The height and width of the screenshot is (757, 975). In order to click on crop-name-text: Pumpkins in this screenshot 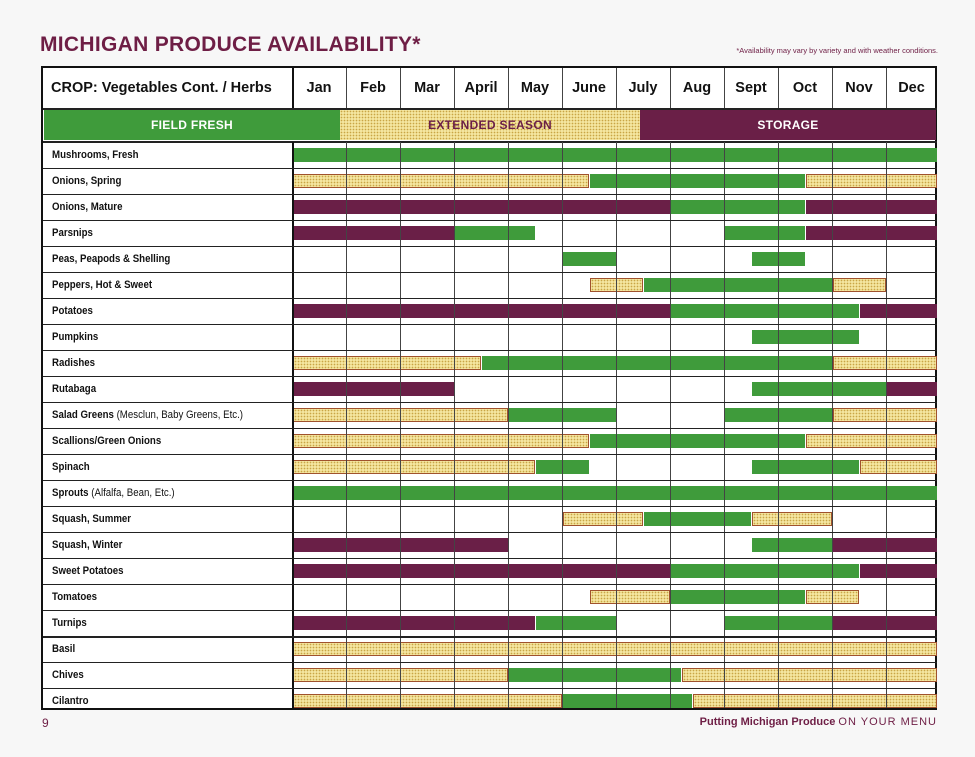, I will do `click(75, 337)`.